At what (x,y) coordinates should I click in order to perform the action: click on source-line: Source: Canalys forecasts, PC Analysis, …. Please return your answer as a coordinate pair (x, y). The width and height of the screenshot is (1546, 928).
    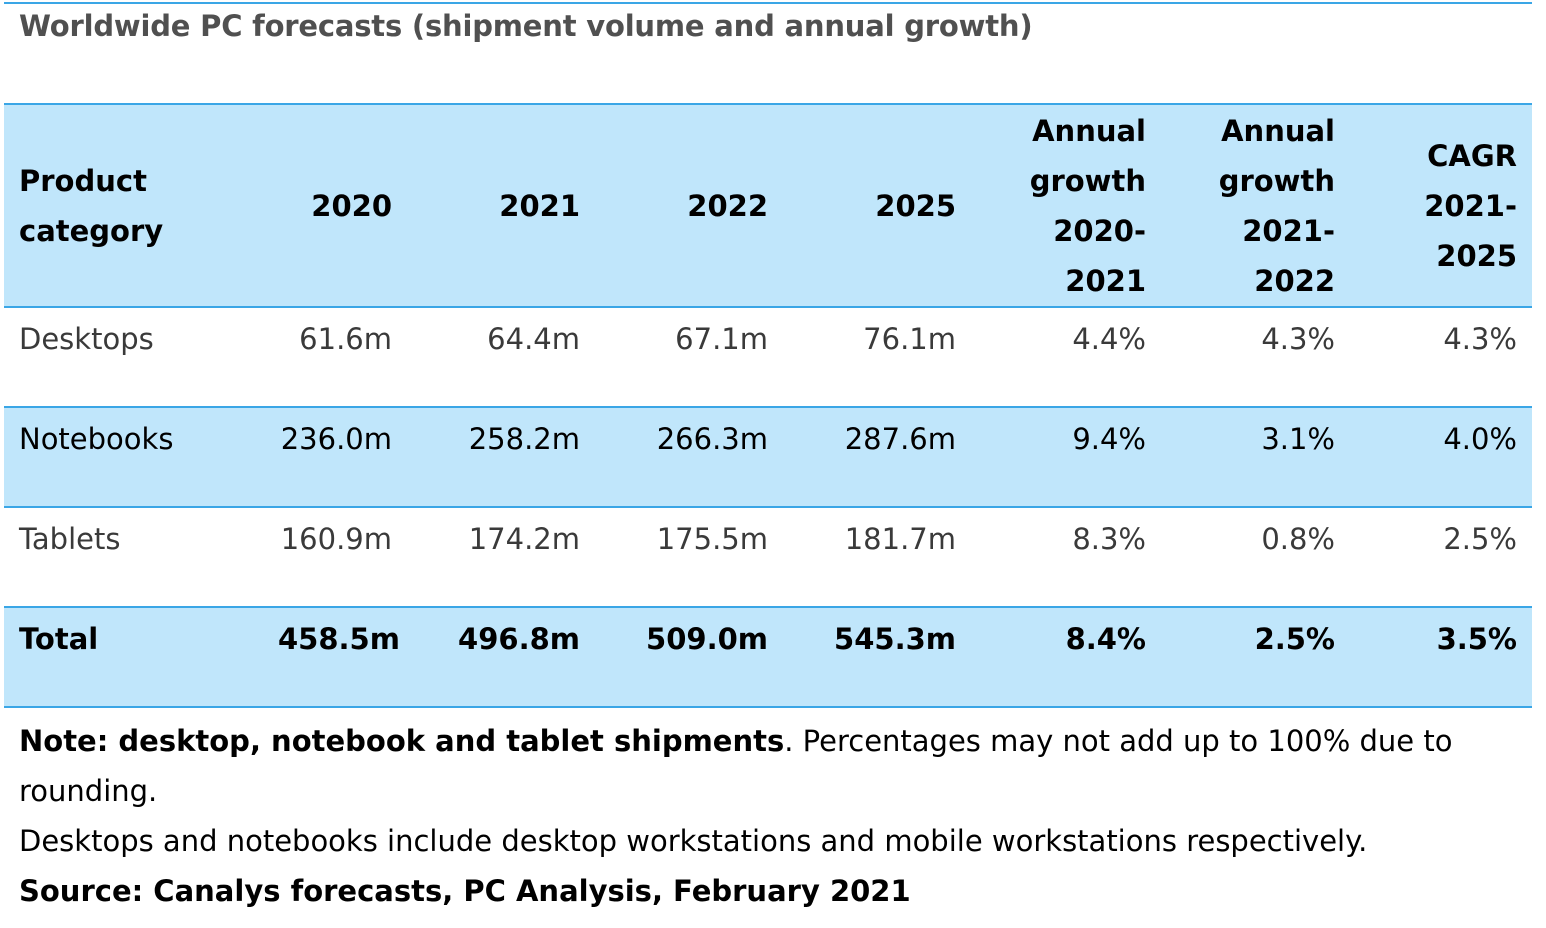
    Looking at the image, I should click on (769, 891).